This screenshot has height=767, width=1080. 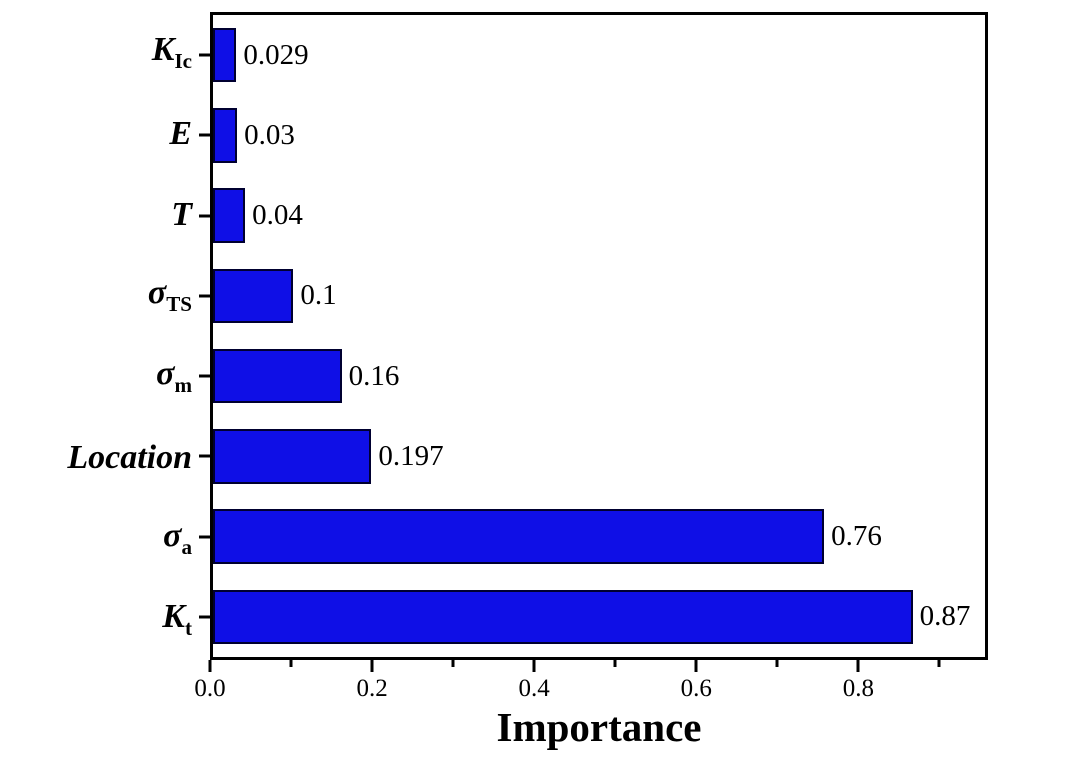 I want to click on category-label: σa, so click(x=96, y=538).